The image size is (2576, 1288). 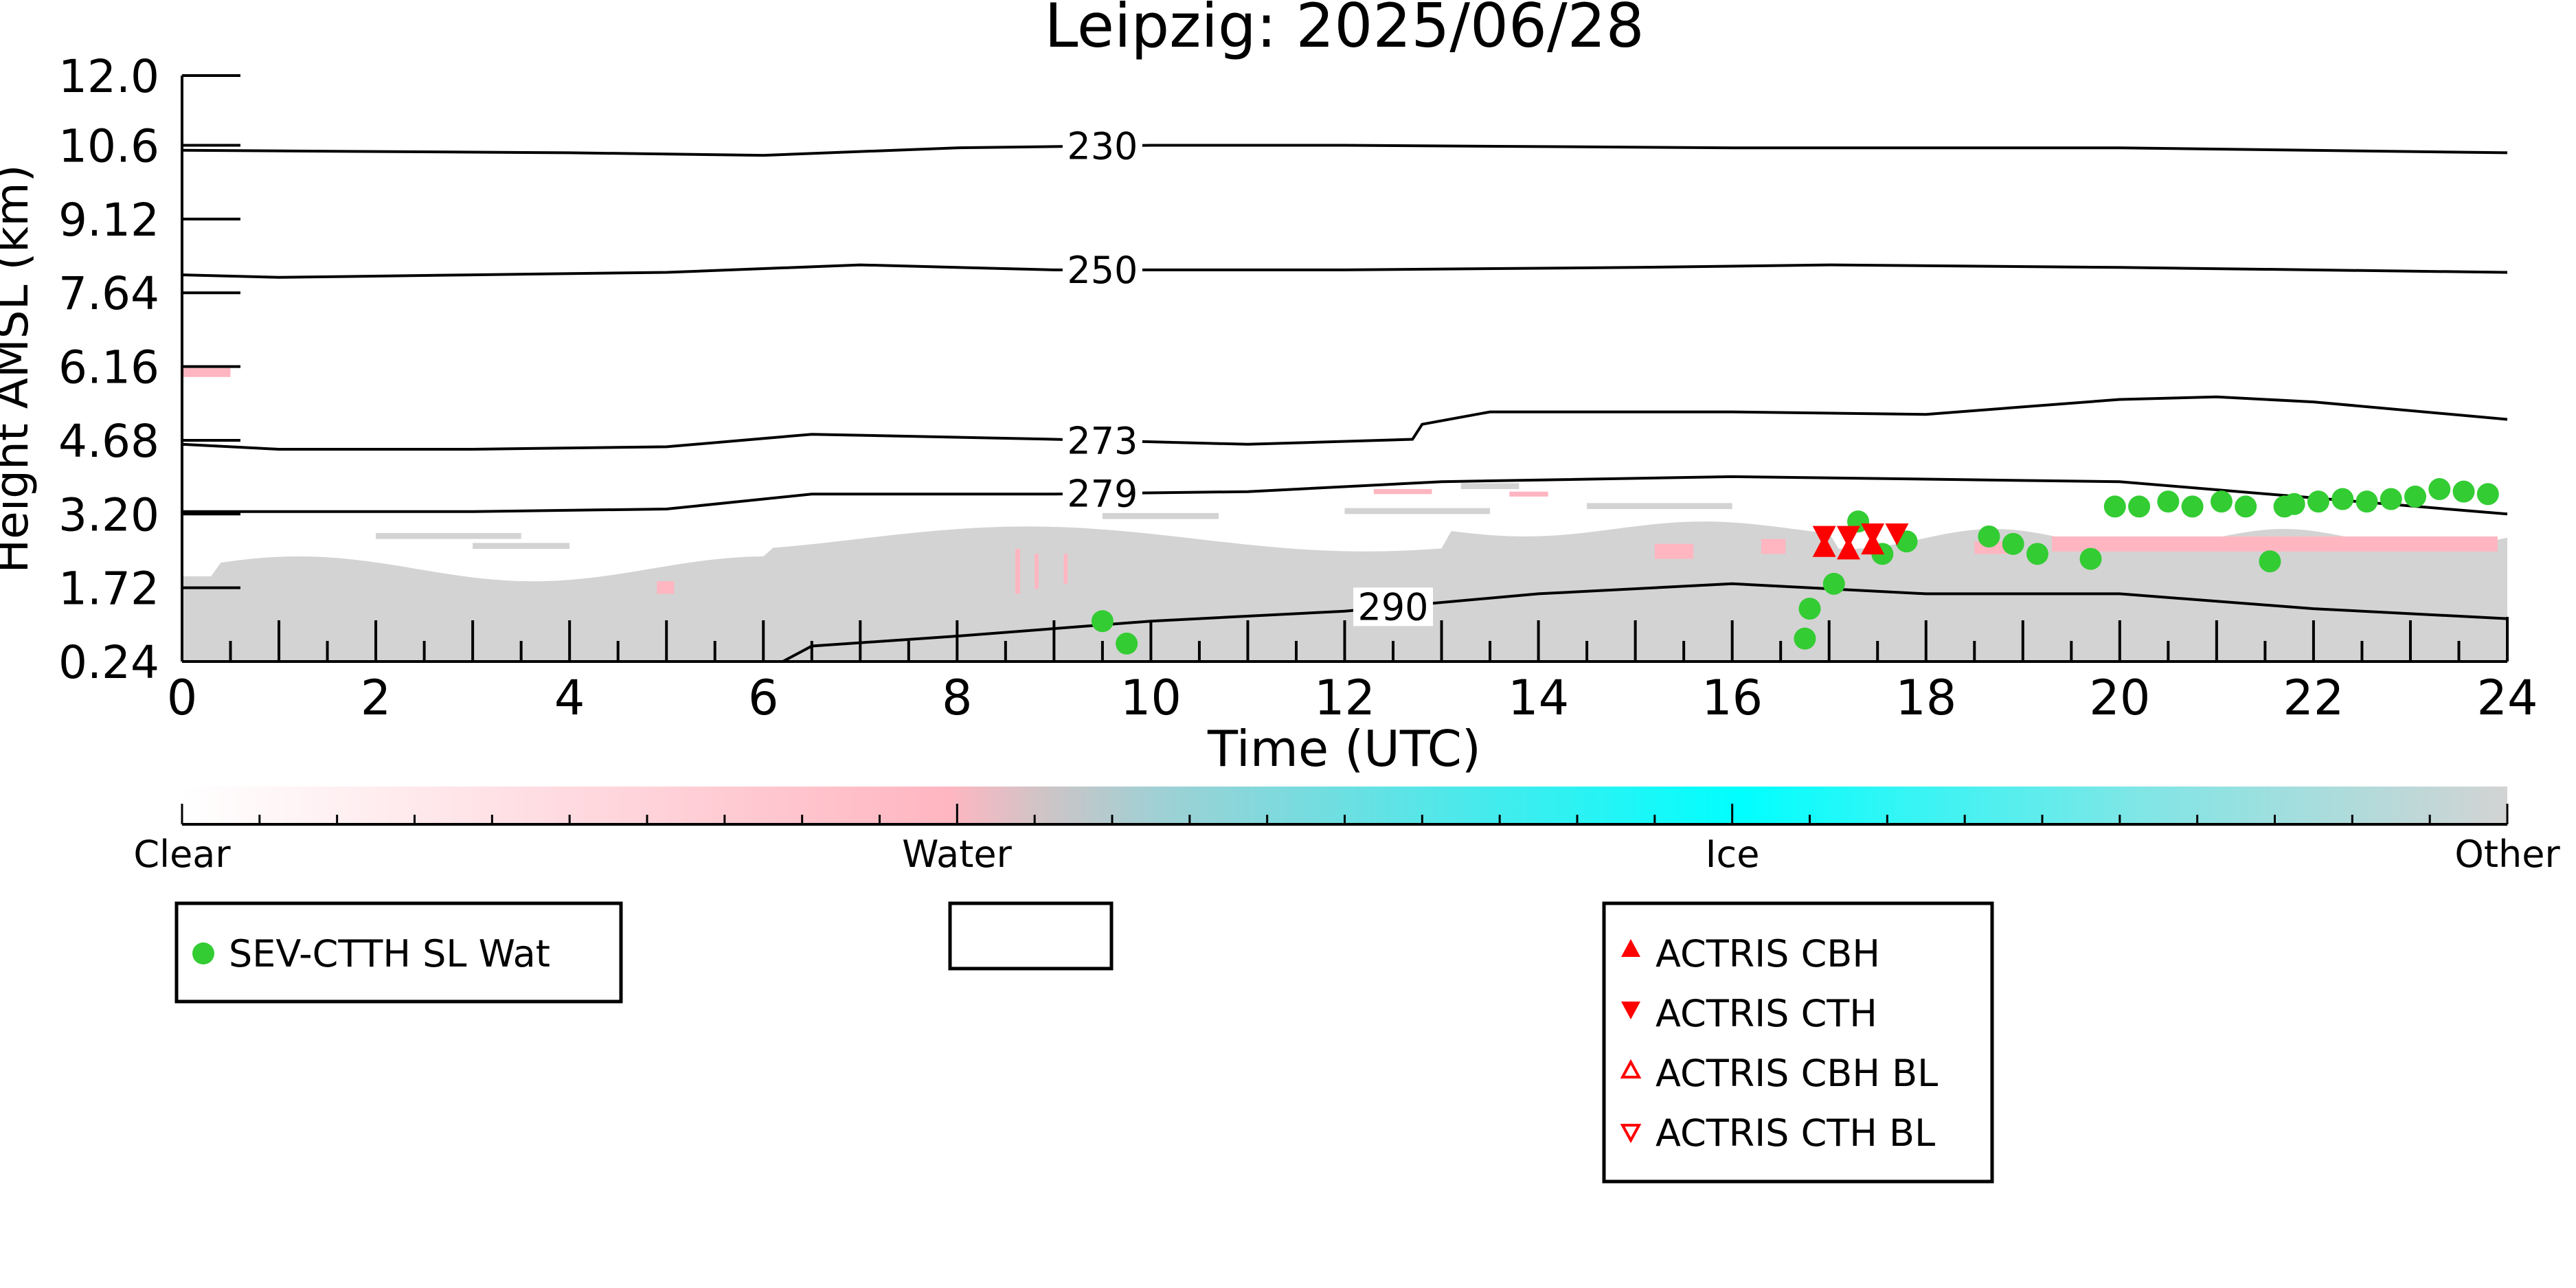 I want to click on isotherm-label: 290, so click(x=1392, y=607).